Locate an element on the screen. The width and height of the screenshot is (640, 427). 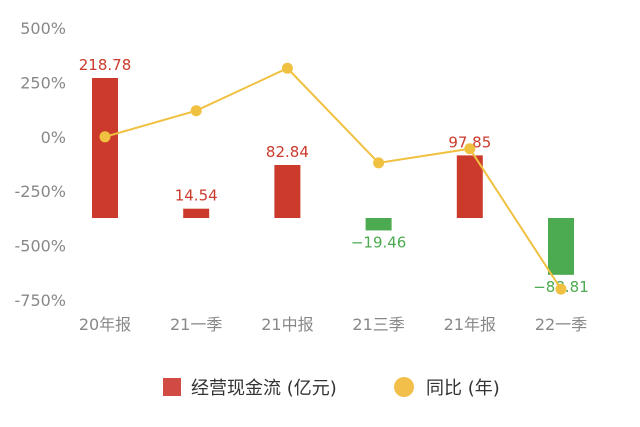
legend-label-yoy: 同比 (年) is located at coordinates (463, 388).